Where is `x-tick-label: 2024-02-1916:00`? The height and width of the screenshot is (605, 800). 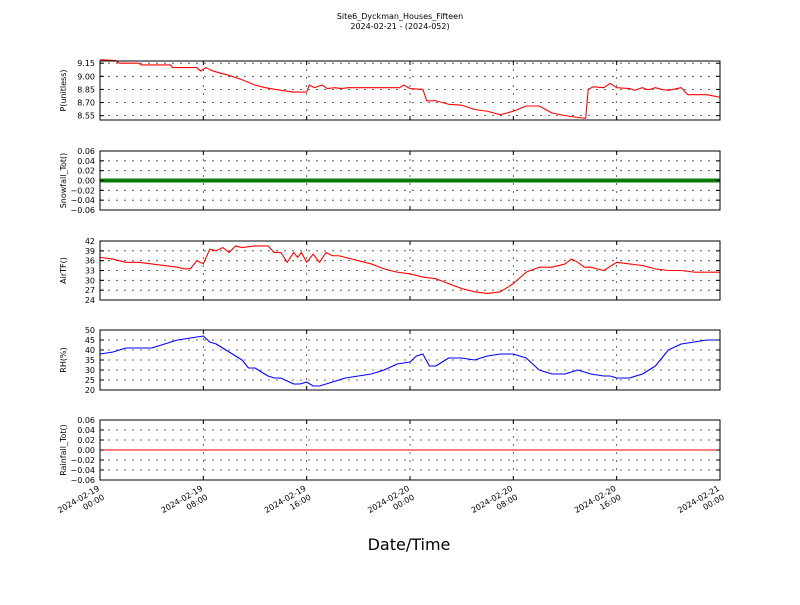 x-tick-label: 2024-02-1916:00 is located at coordinates (288, 504).